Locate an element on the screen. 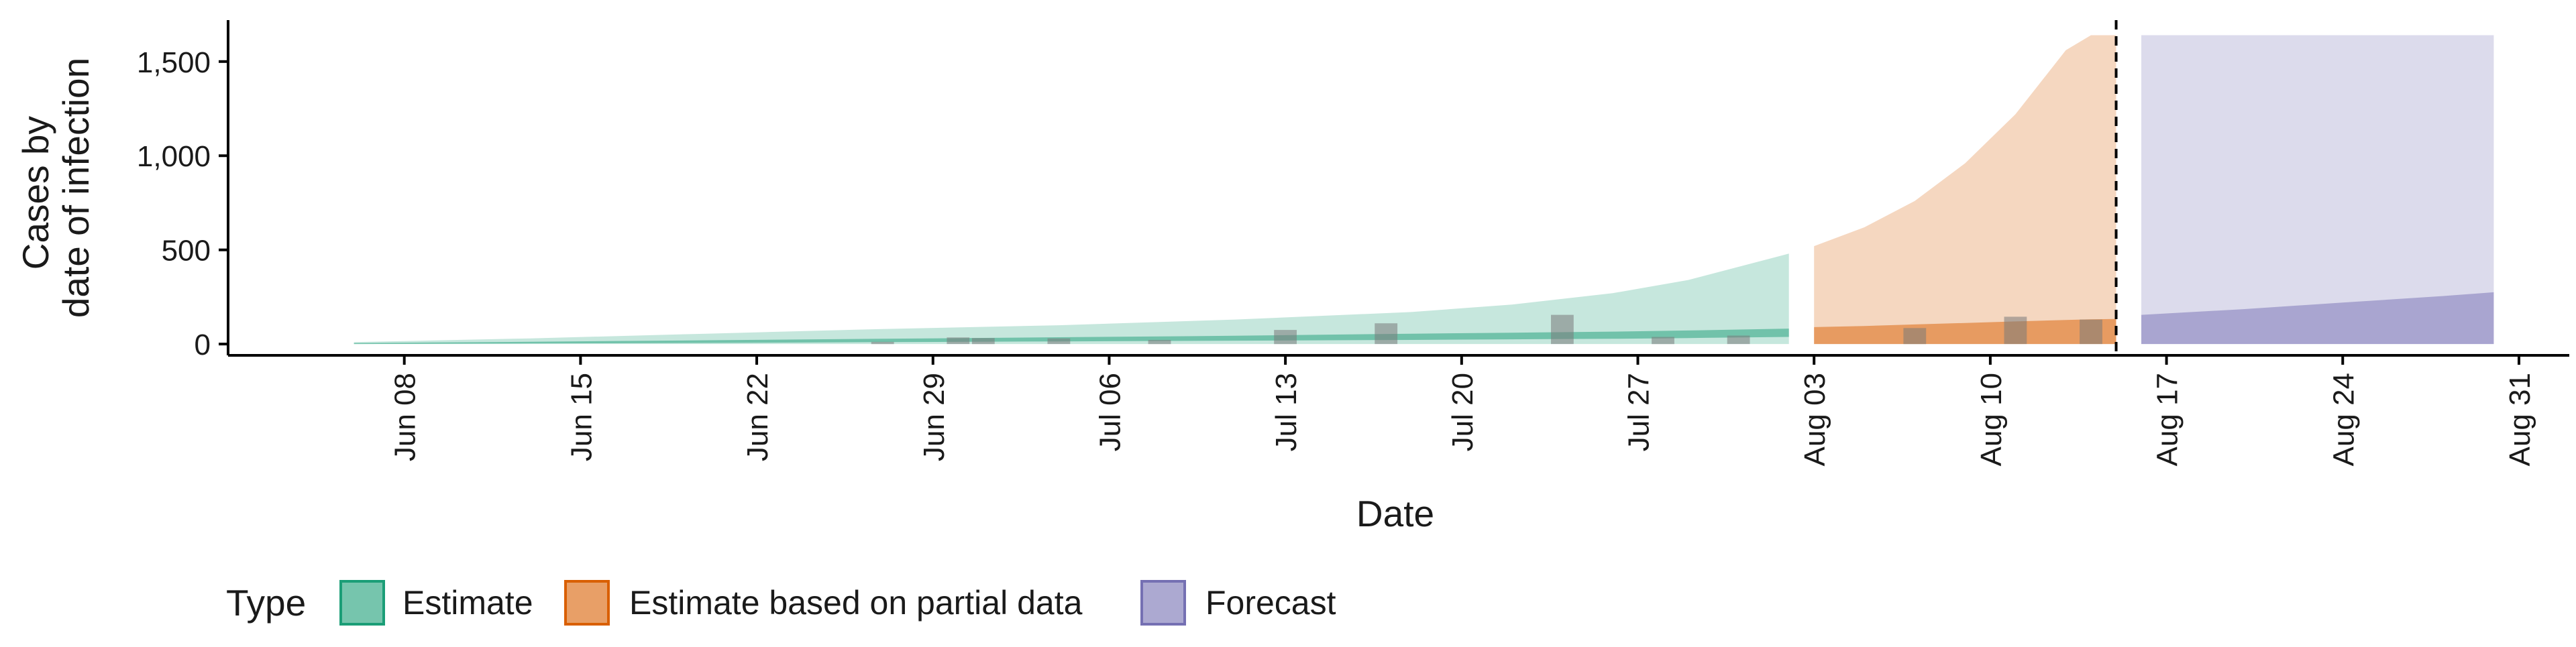  x-tick-label: Aug 03 is located at coordinates (1815, 420).